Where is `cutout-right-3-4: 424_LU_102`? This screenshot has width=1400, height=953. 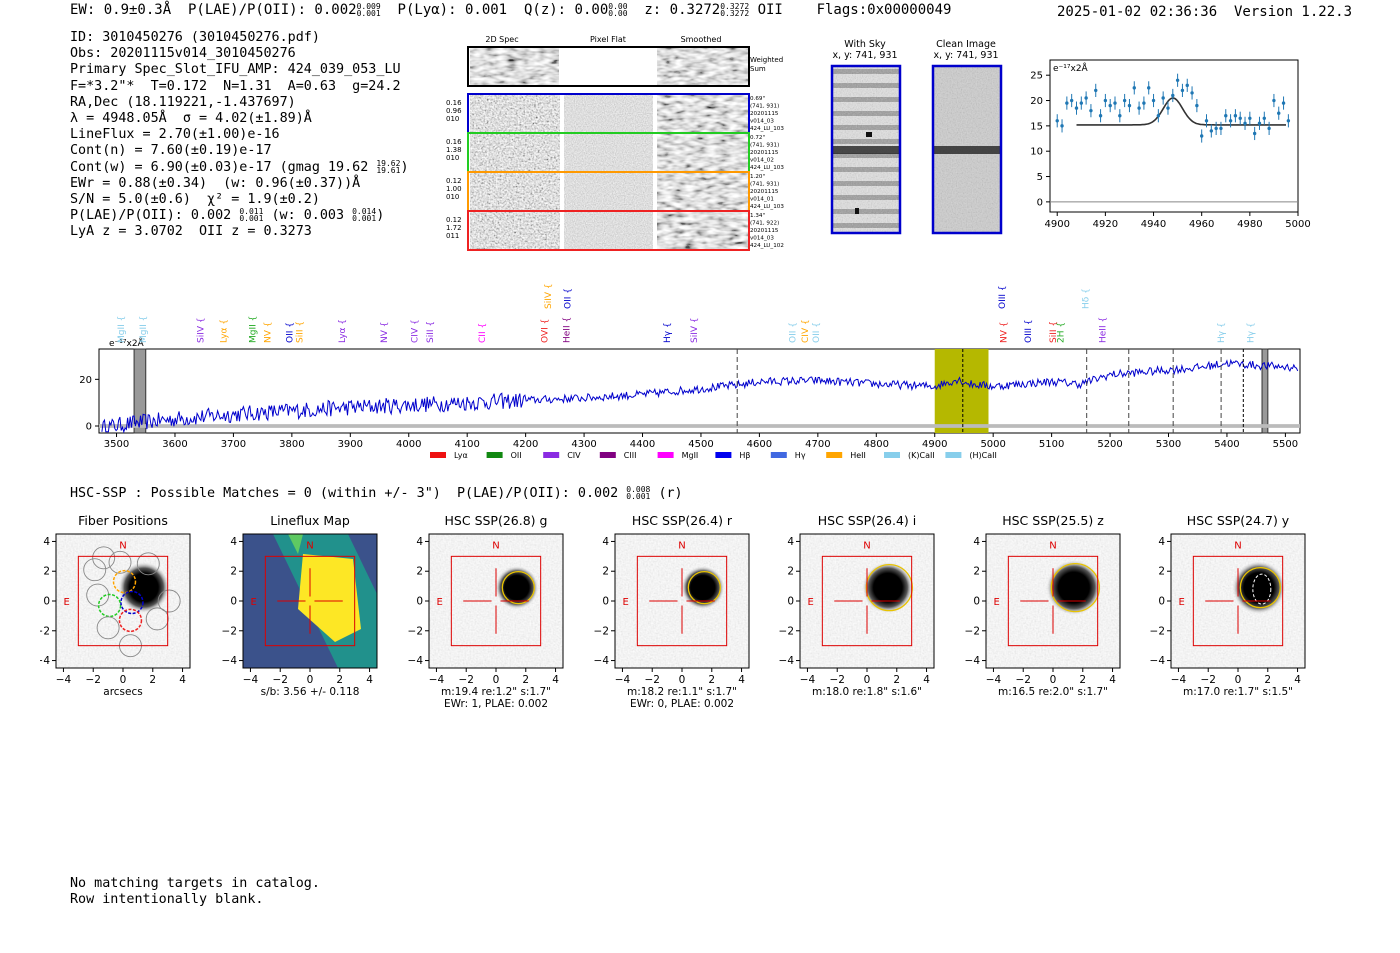 cutout-right-3-4: 424_LU_102 is located at coordinates (767, 246).